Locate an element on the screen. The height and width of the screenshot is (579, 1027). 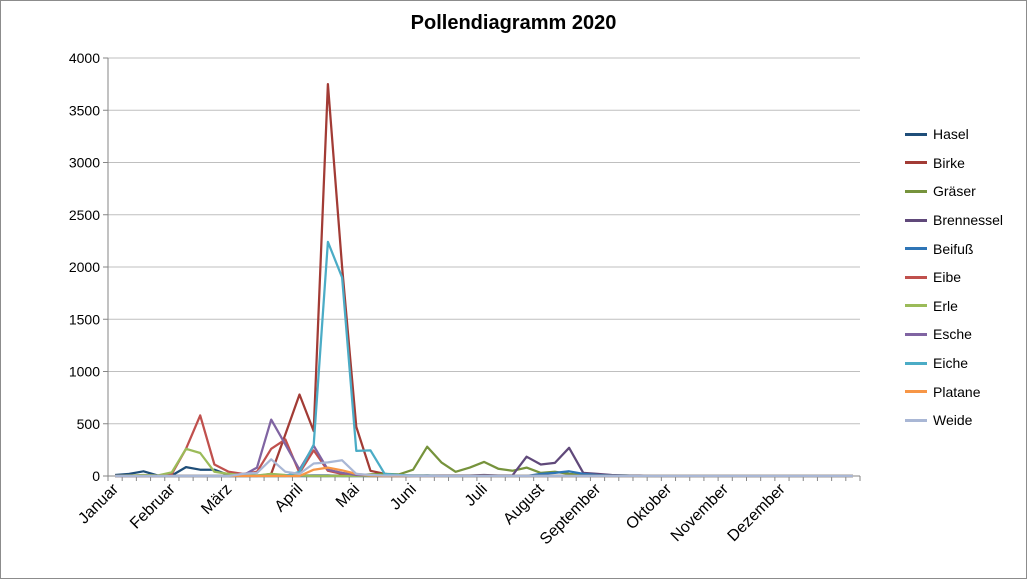
series-line-esche is located at coordinates (484, 448).